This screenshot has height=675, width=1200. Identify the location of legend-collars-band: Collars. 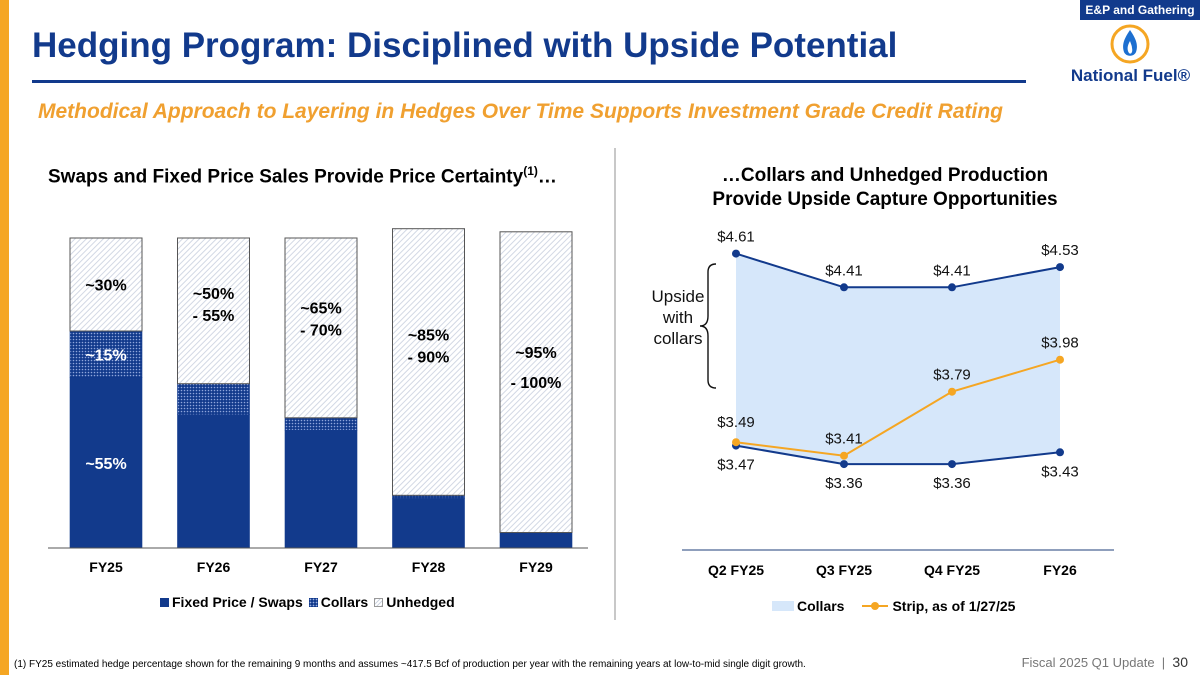
(808, 606).